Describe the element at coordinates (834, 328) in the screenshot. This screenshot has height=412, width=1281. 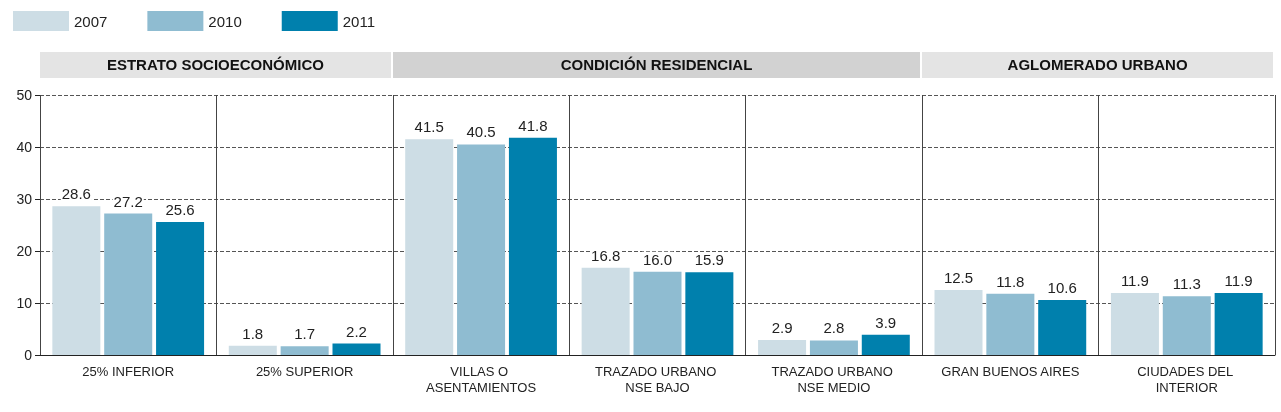
I see `data-label: 2.8` at that location.